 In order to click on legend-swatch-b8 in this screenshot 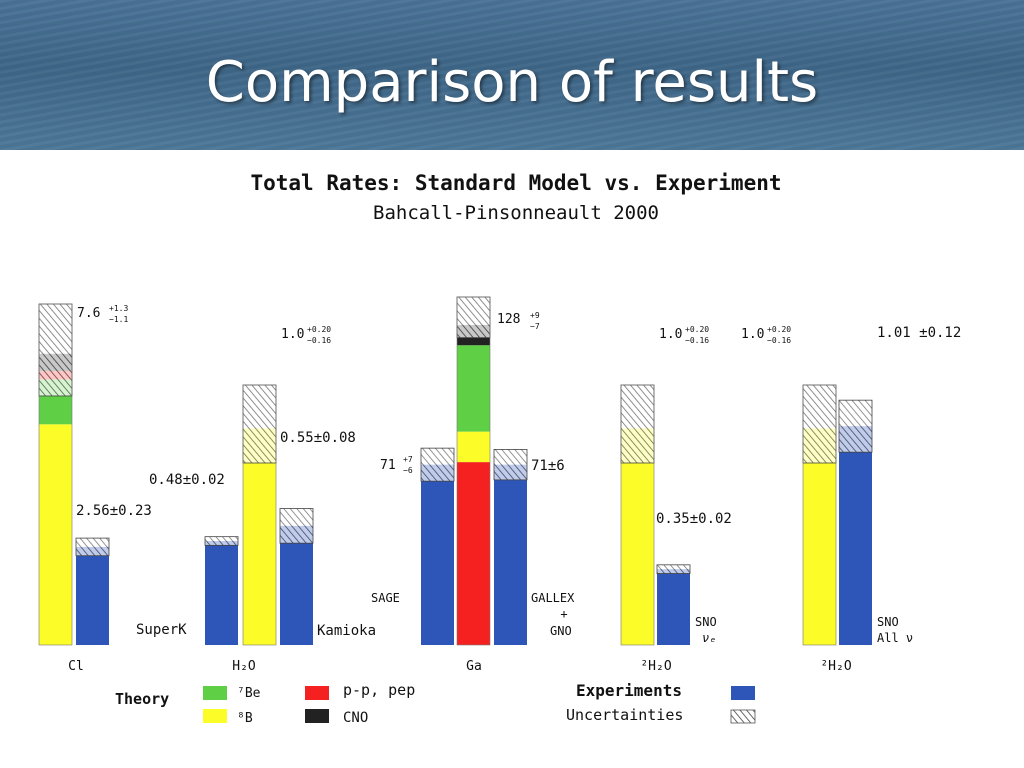, I will do `click(215, 716)`.